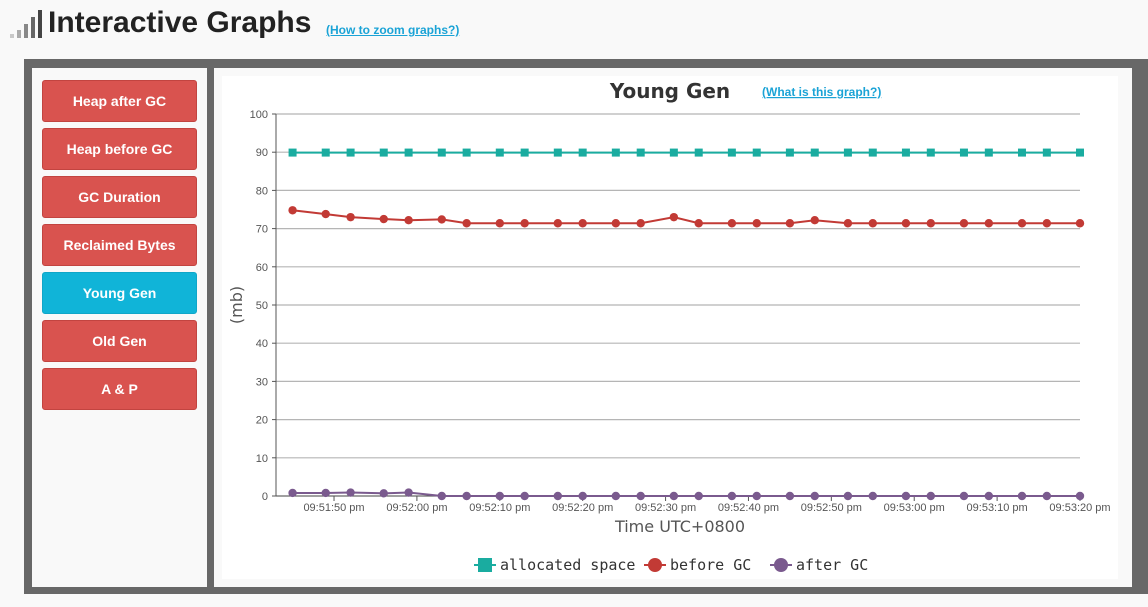  I want to click on legend: allocated space before GC after GC, so click(671, 565).